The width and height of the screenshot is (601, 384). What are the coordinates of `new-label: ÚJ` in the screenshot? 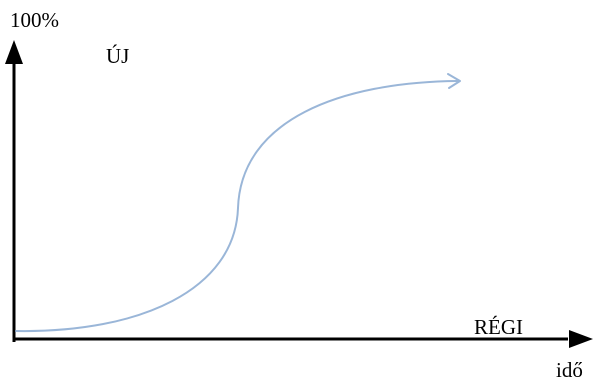 It's located at (118, 56).